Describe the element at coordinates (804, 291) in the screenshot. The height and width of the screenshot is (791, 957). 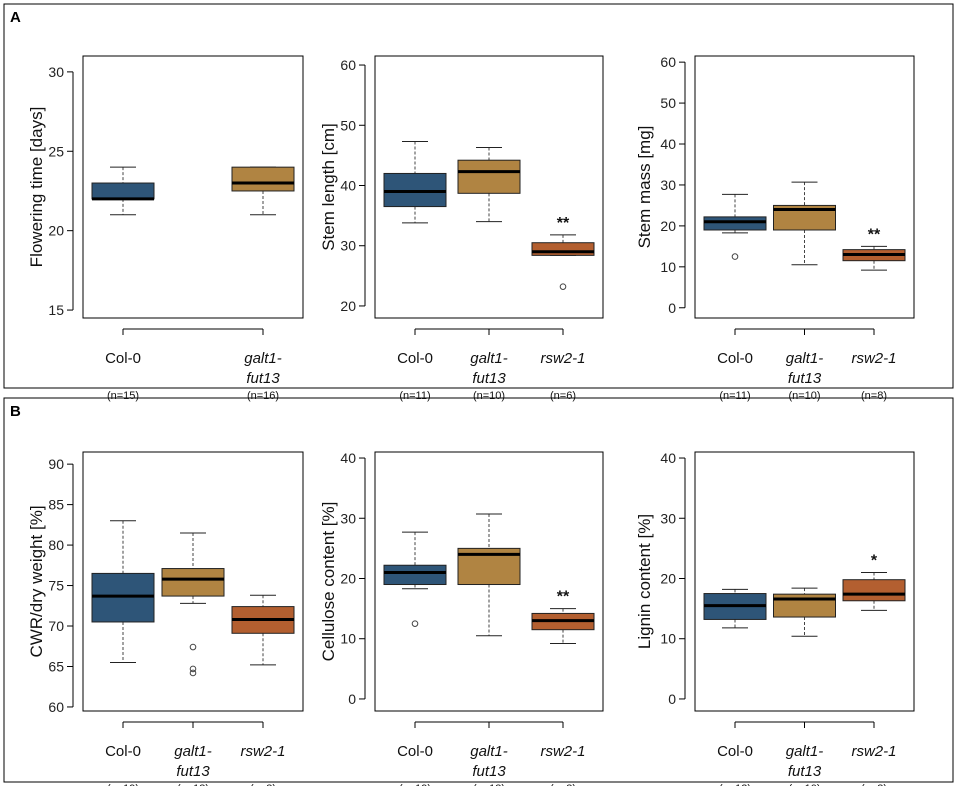
I see `box-galt1-fut13: galt1- fut13 (n=10)` at that location.